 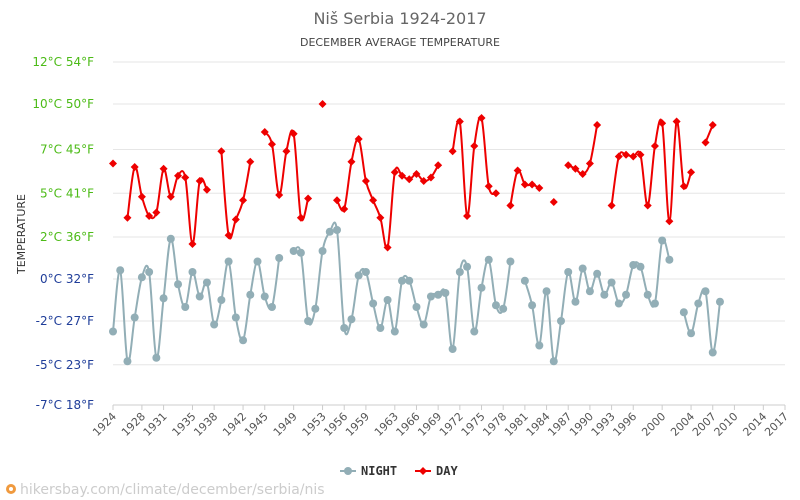 What do you see at coordinates (380, 217) in the screenshot?
I see `day-point-1961` at bounding box center [380, 217].